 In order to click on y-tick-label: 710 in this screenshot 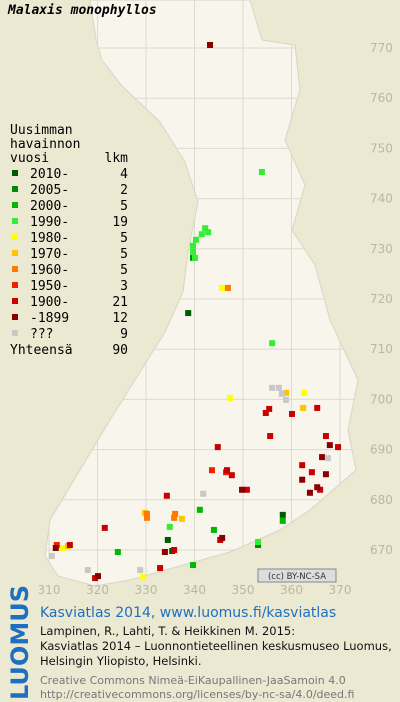, I will do `click(381, 349)`.